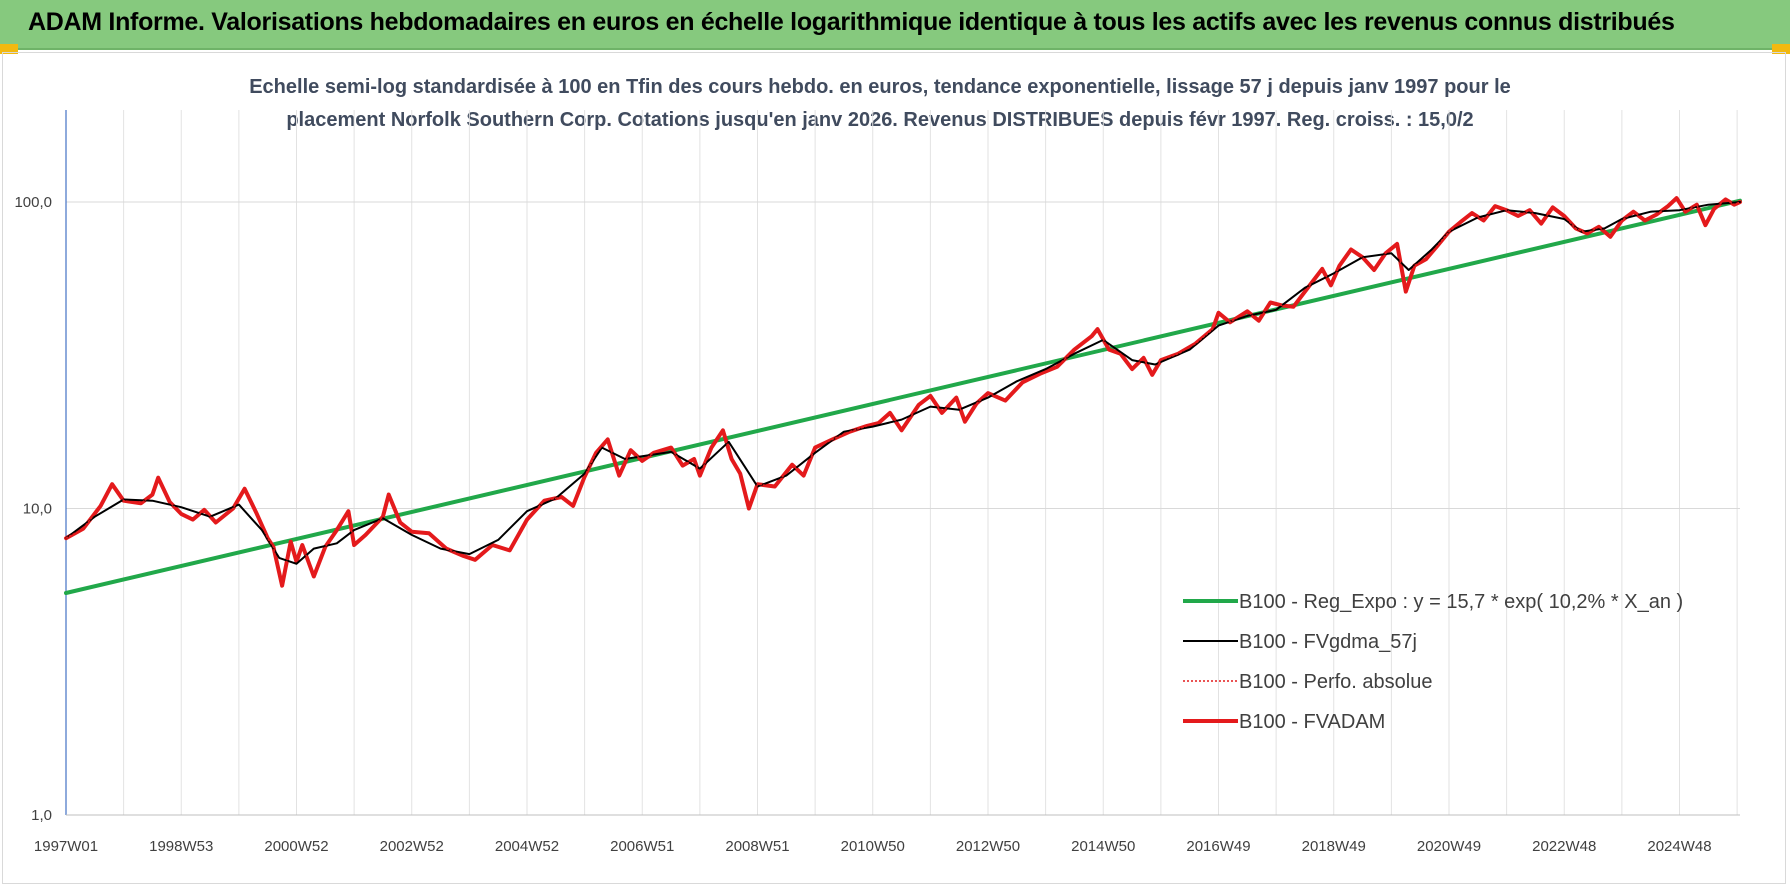  Describe the element at coordinates (41, 815) in the screenshot. I see `y-tick-label: 1,0` at that location.